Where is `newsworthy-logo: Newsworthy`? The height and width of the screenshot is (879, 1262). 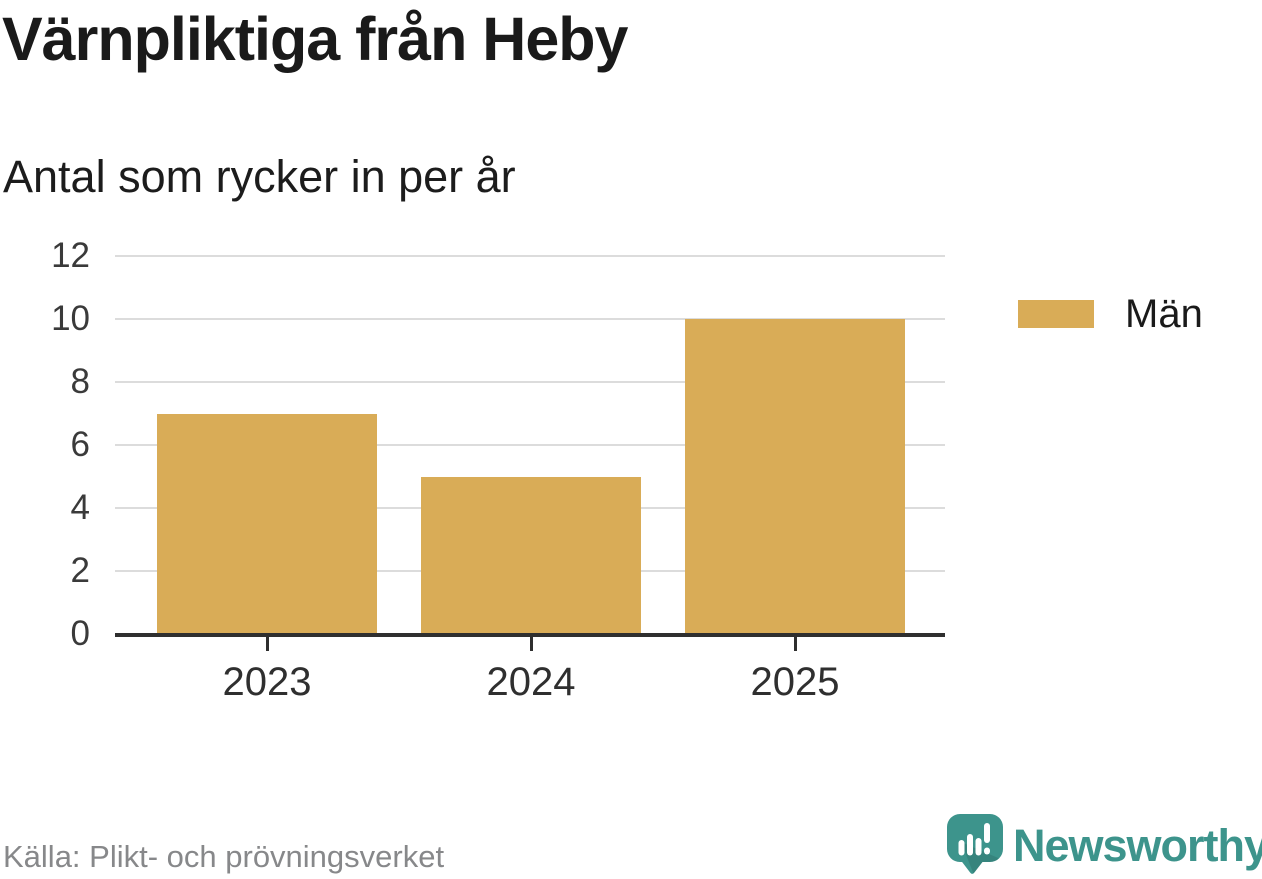 newsworthy-logo: Newsworthy is located at coordinates (1104, 844).